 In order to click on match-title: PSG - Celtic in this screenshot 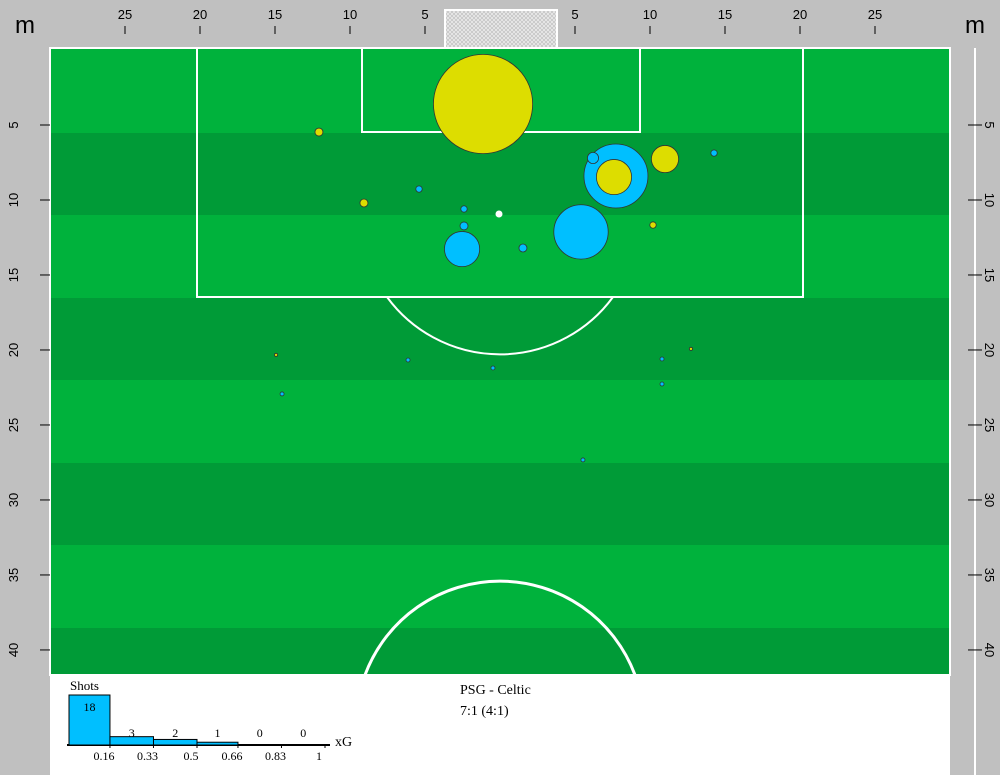, I will do `click(495, 690)`.